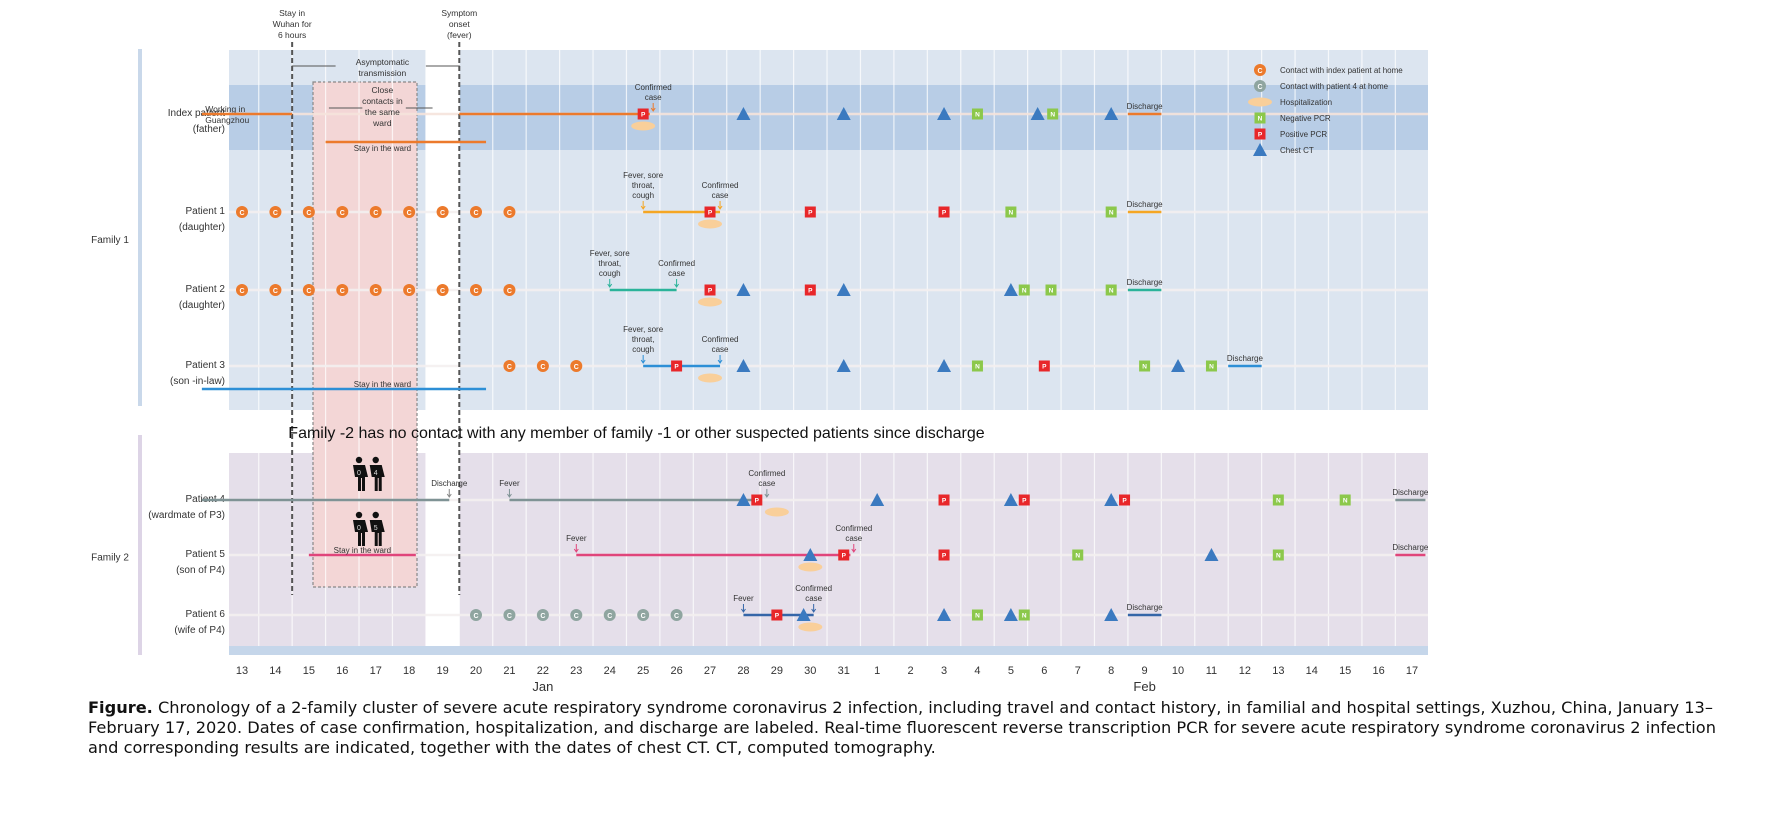  Describe the element at coordinates (110, 558) in the screenshot. I see `group-label: Family 2` at that location.